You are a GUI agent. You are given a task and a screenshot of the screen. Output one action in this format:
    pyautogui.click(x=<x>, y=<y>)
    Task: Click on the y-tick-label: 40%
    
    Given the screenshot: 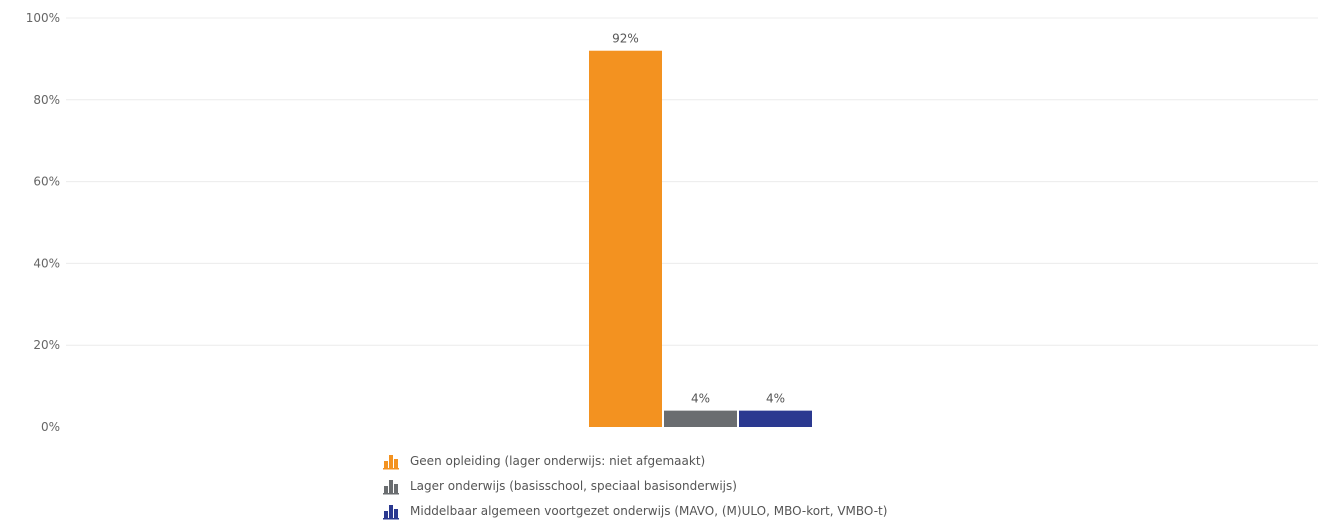 What is the action you would take?
    pyautogui.click(x=46, y=263)
    